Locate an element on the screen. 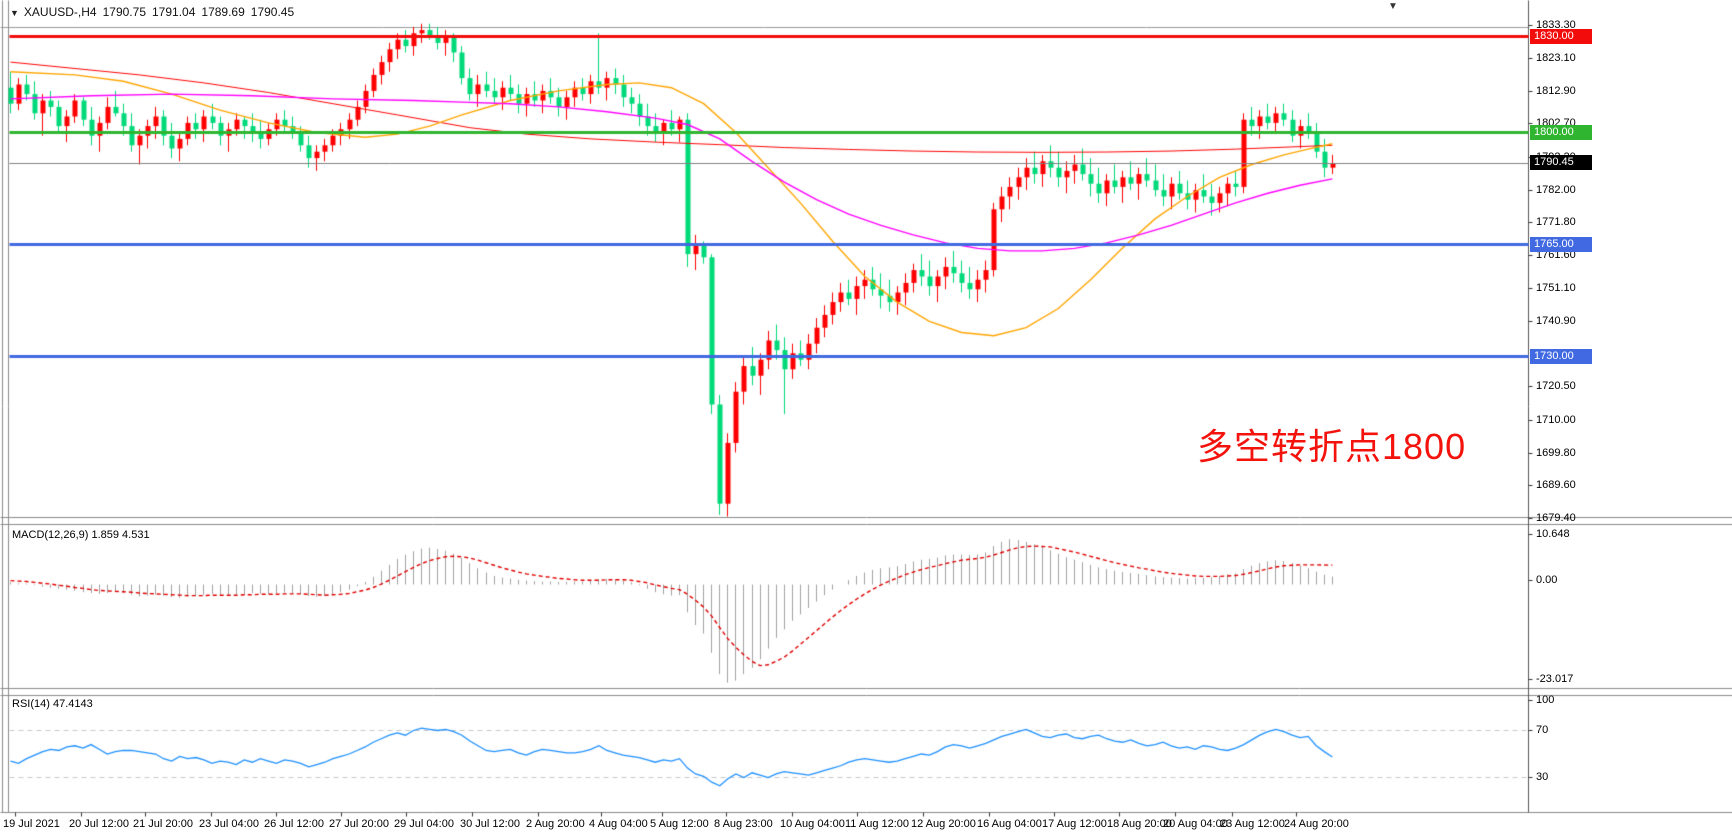 The image size is (1732, 837). quote-close: 1790.45 is located at coordinates (272, 12).